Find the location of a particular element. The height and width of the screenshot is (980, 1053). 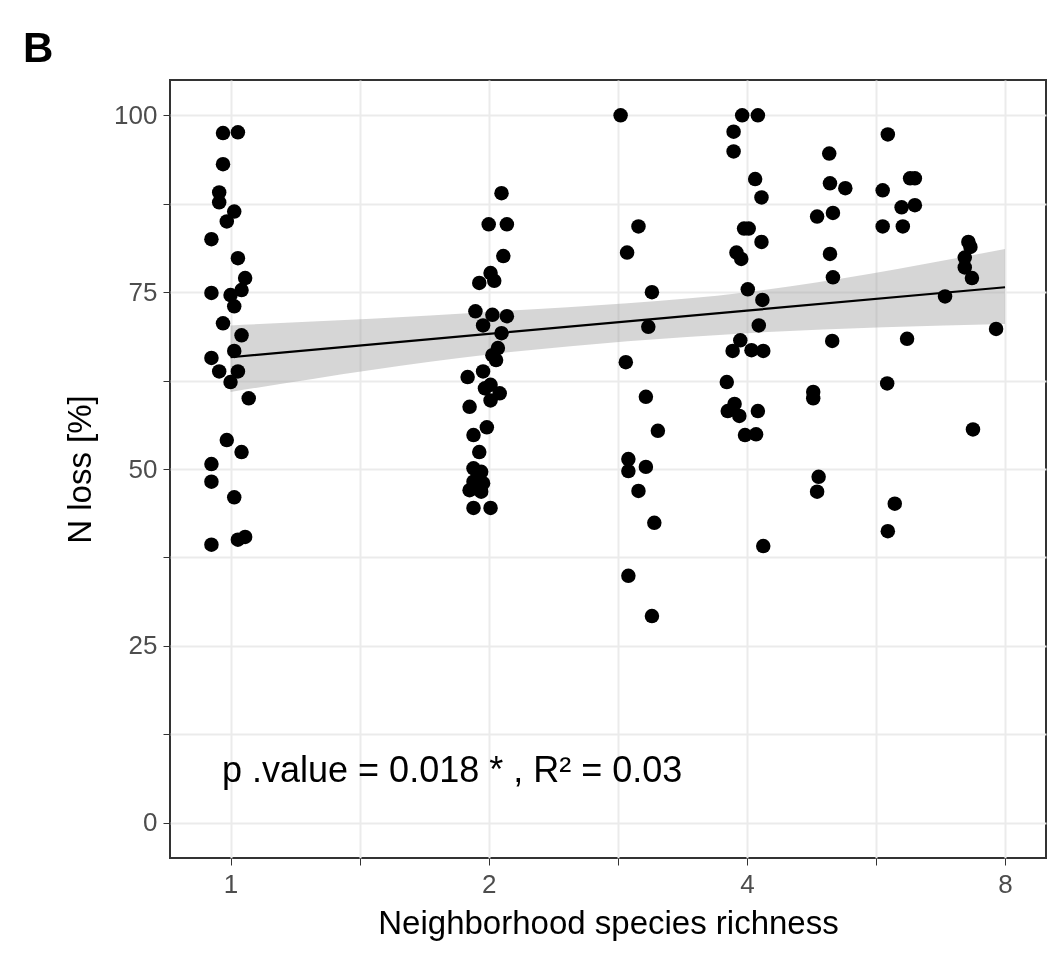

x-tick-label: 1 is located at coordinates (231, 883).